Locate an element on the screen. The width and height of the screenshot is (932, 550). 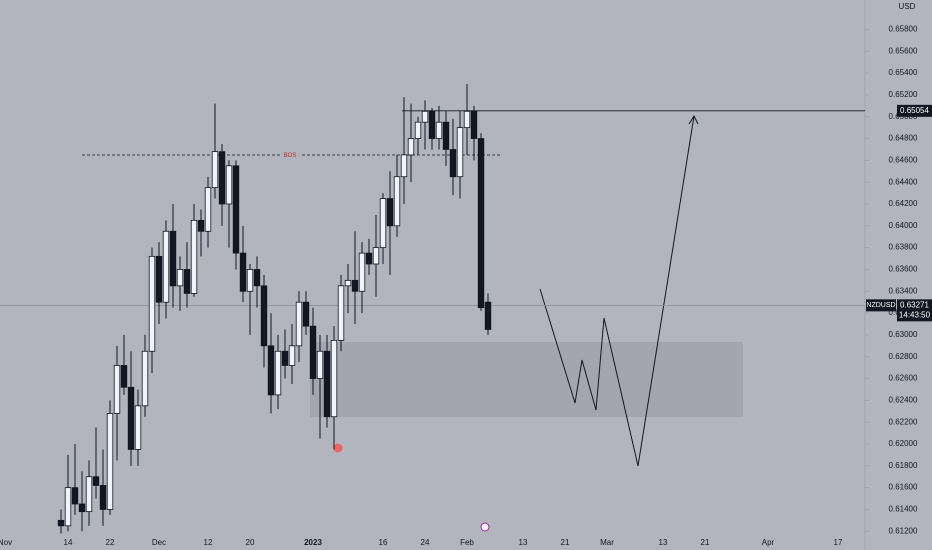
x-tick-label: 12 is located at coordinates (208, 542).